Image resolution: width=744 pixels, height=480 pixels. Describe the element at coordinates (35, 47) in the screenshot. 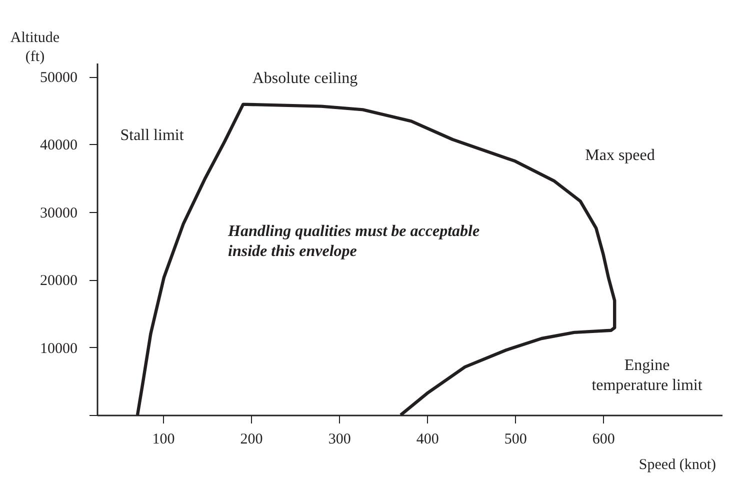

I see `y-axis-title: Altitude (ft)` at that location.